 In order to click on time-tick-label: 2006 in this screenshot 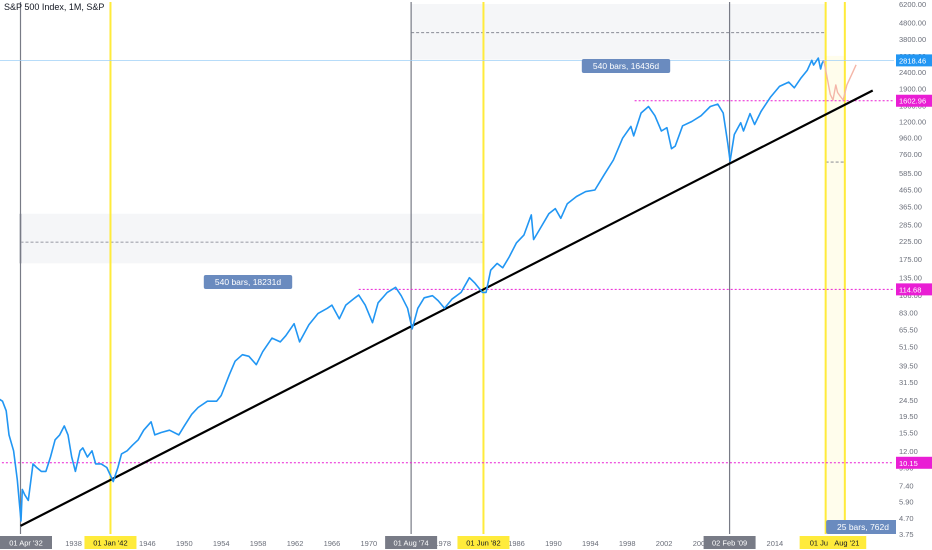, I will do `click(701, 543)`.